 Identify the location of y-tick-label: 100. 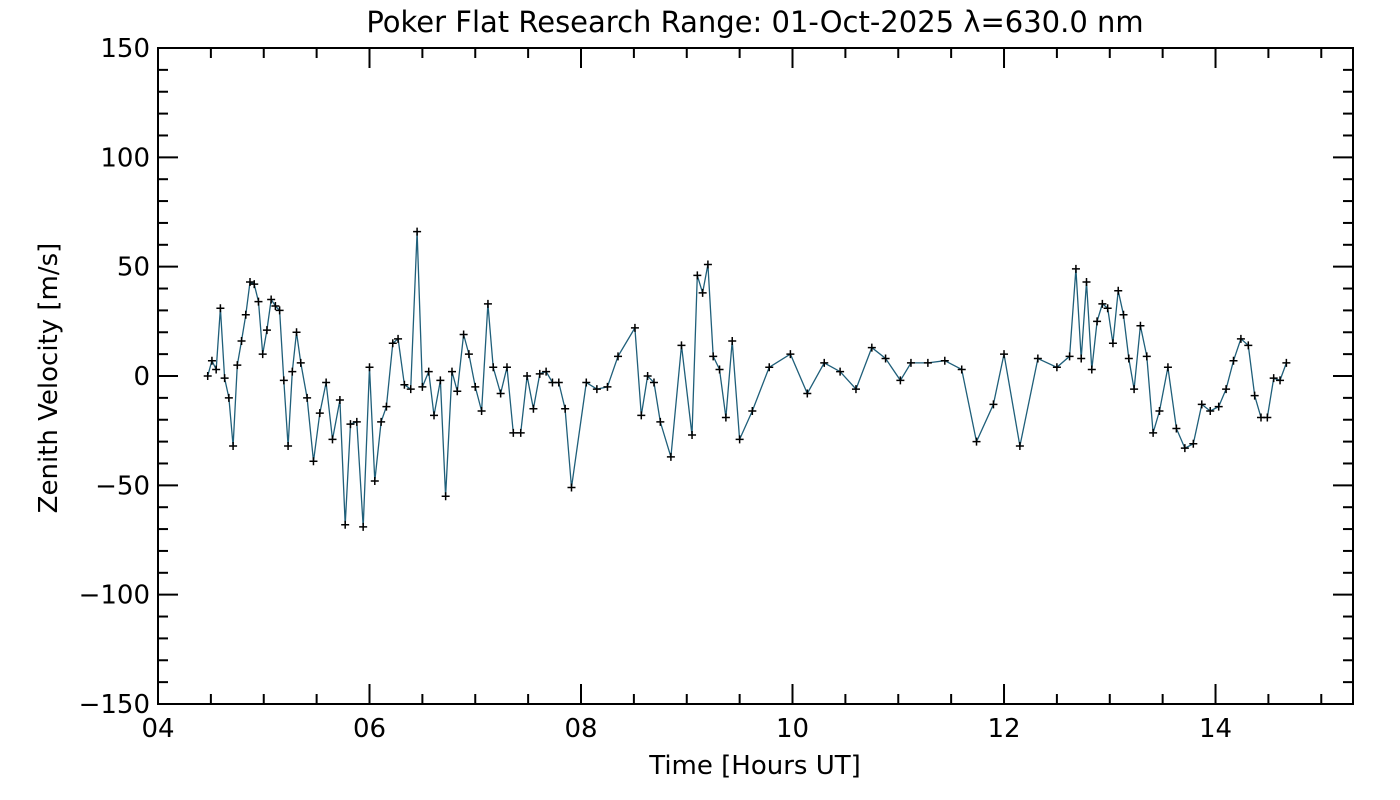
(125, 158).